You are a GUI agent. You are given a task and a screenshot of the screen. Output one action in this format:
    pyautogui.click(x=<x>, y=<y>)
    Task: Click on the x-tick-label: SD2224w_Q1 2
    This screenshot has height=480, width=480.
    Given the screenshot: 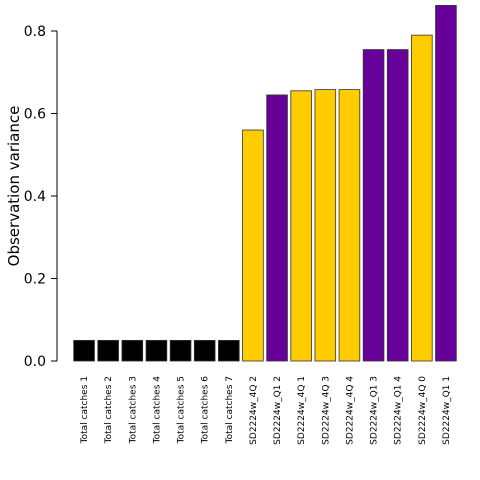 What is the action you would take?
    pyautogui.click(x=278, y=410)
    